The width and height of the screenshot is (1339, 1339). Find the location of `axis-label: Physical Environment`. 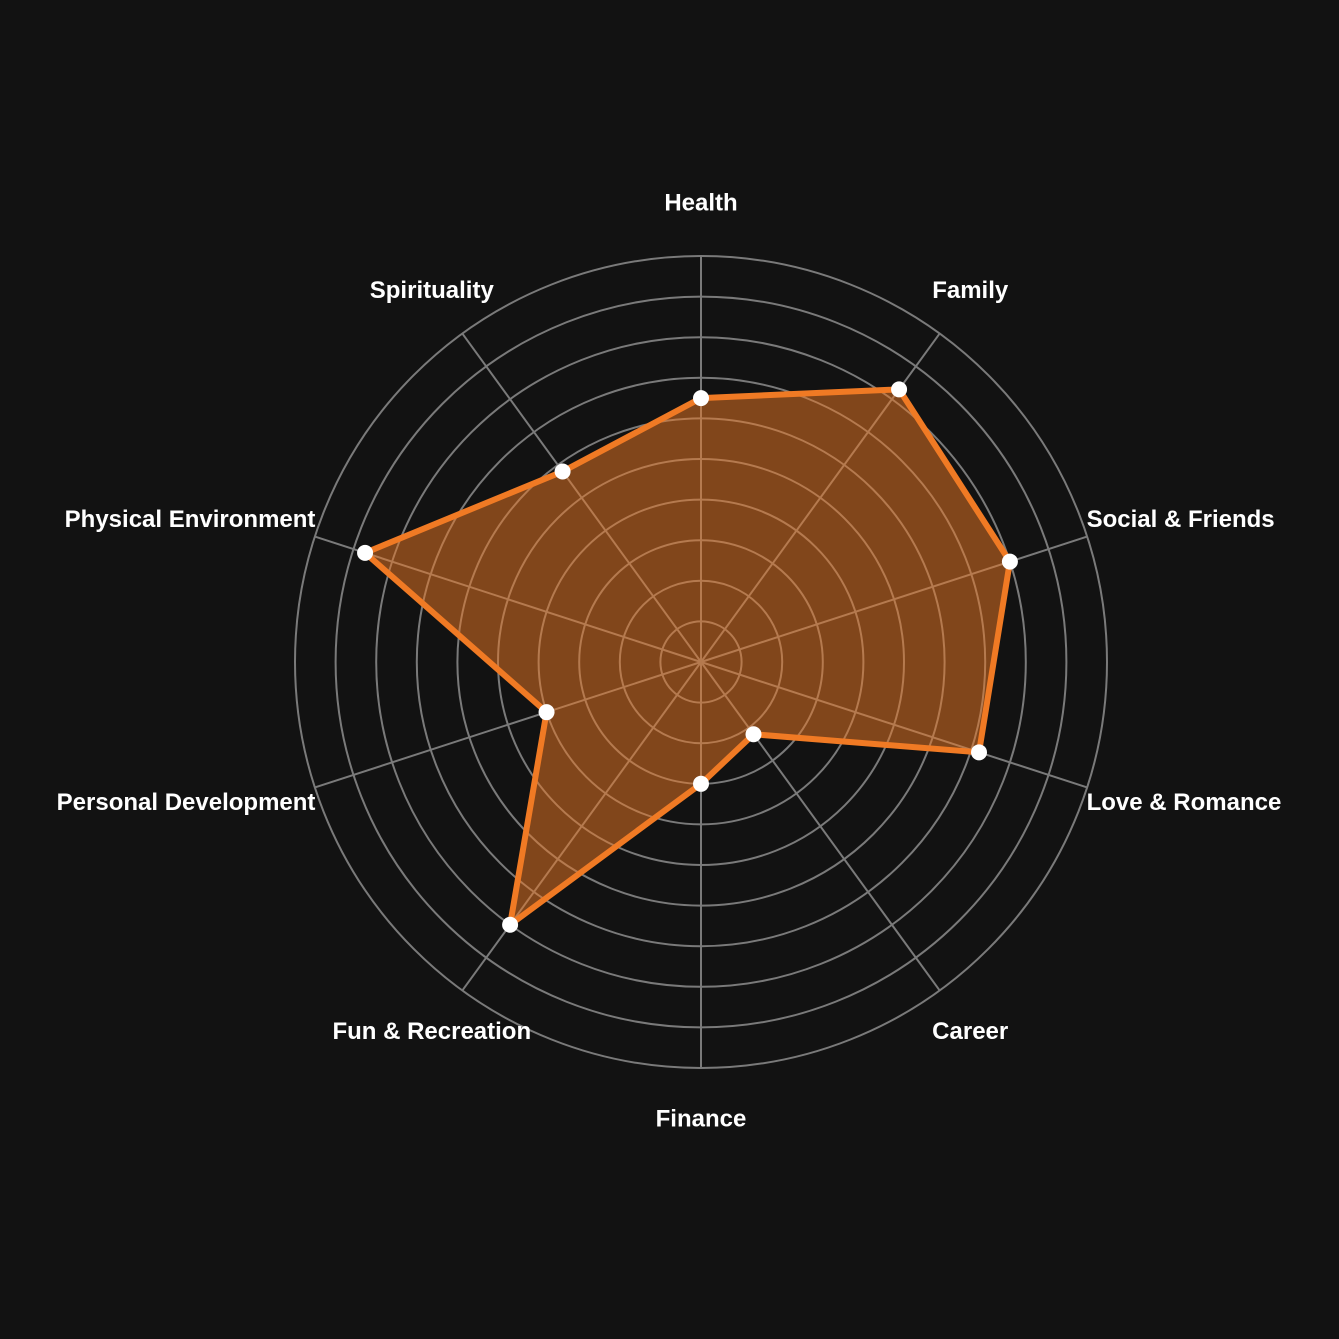

axis-label: Physical Environment is located at coordinates (190, 519).